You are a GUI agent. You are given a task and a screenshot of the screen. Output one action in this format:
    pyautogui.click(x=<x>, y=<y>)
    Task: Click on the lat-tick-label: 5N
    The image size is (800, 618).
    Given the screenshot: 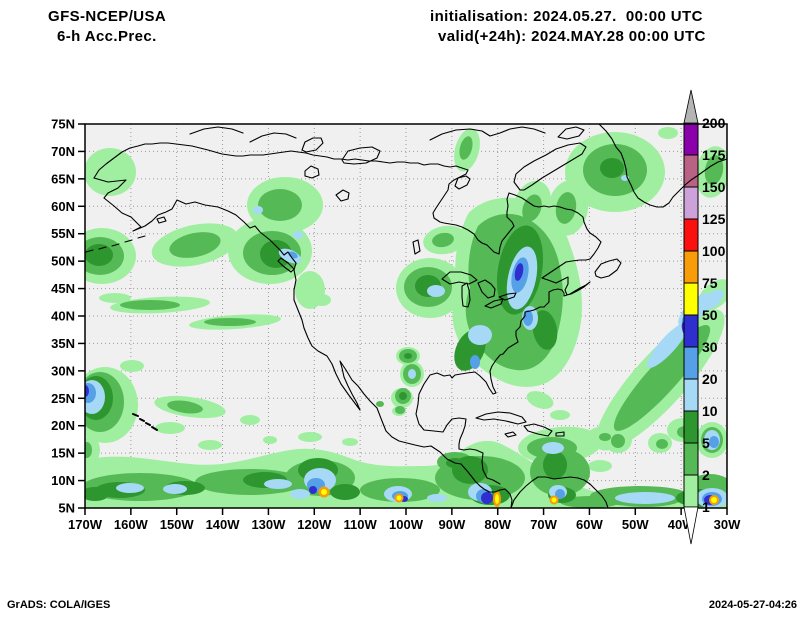 What is the action you would take?
    pyautogui.click(x=66, y=508)
    